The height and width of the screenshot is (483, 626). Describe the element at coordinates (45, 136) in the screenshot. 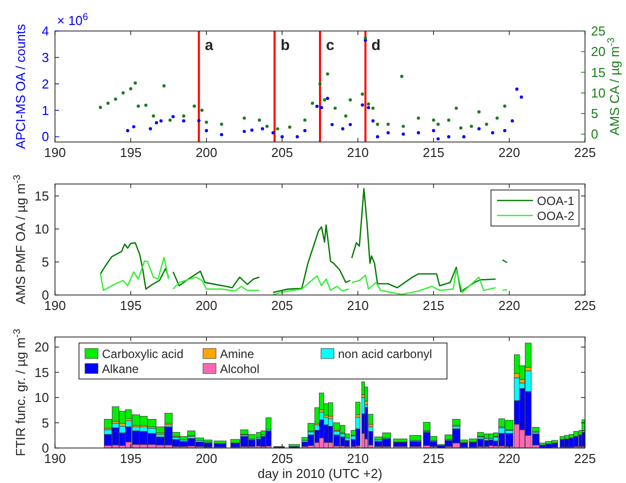

I see `y-tick-label: 0` at that location.